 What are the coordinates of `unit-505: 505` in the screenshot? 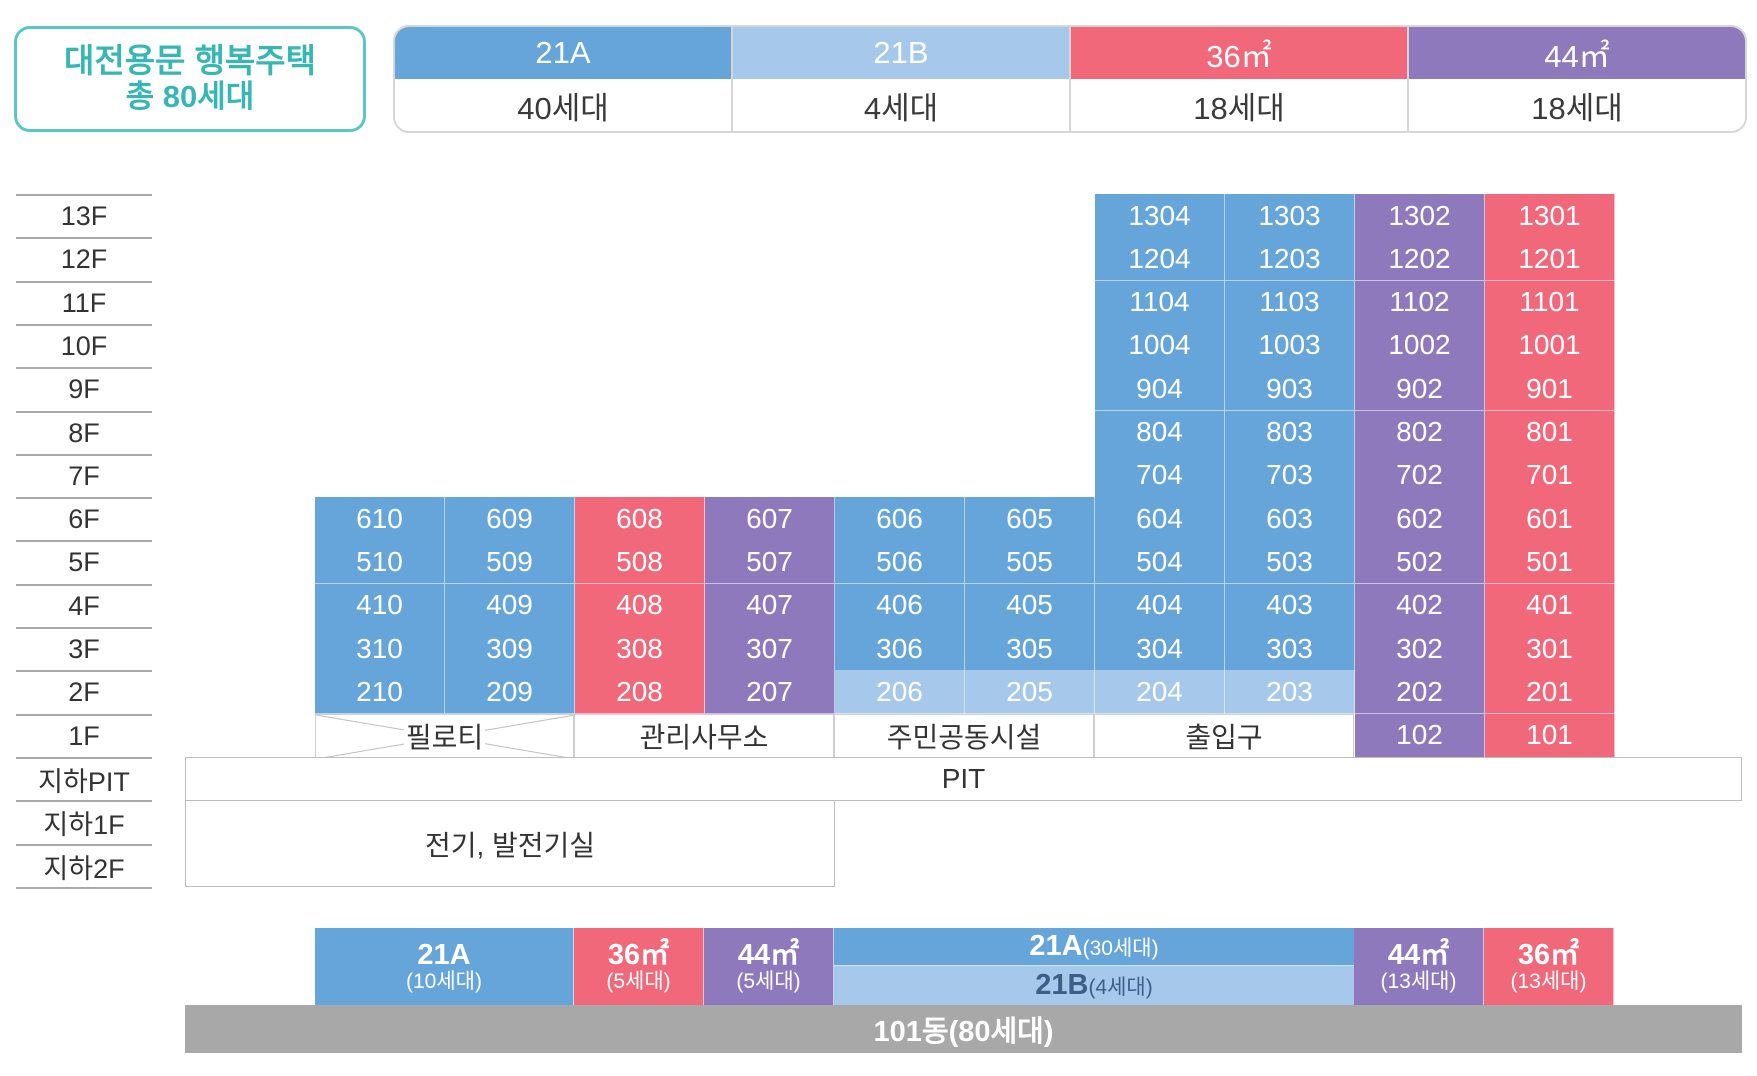 It's located at (1030, 562).